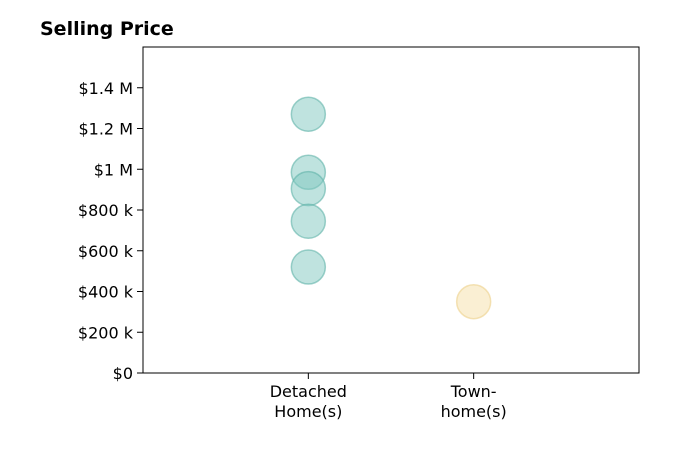 The width and height of the screenshot is (679, 462). I want to click on x-tick-label-line: home(s), so click(474, 411).